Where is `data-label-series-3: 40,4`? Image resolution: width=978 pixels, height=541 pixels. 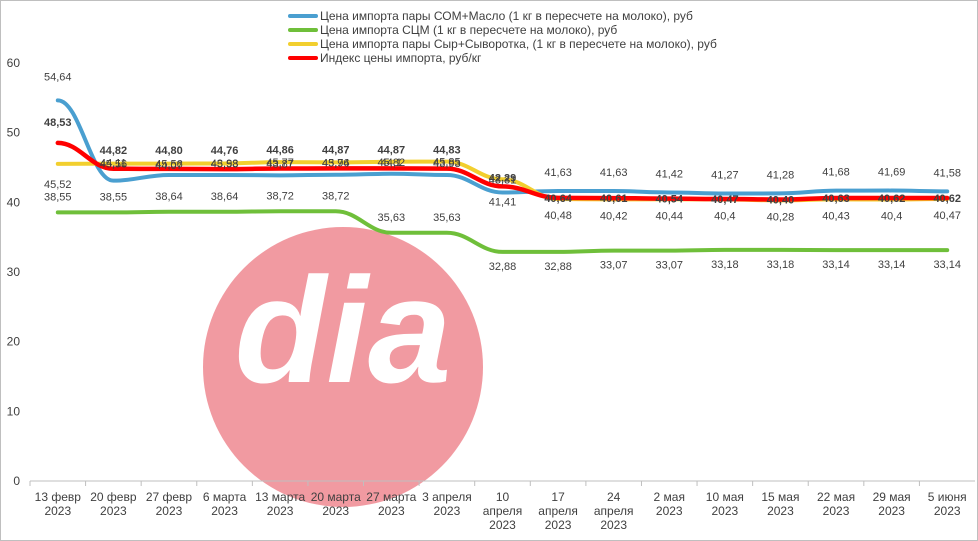 data-label-series-3: 40,4 is located at coordinates (891, 217).